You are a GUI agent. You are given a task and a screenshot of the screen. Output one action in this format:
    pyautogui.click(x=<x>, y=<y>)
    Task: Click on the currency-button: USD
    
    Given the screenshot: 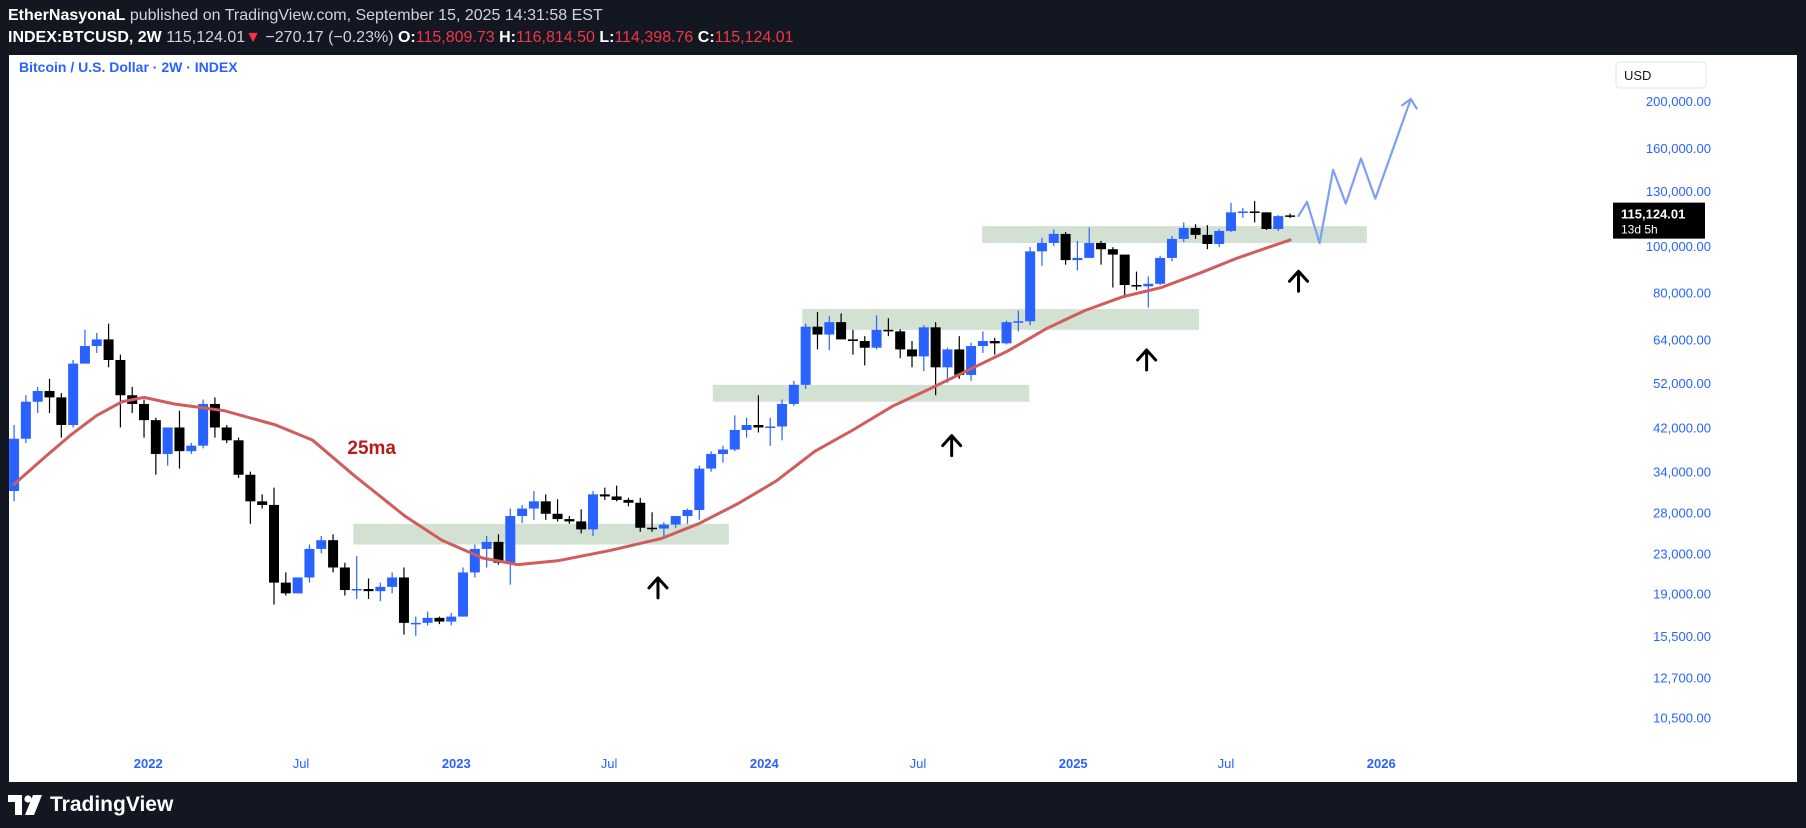 What is the action you would take?
    pyautogui.click(x=1661, y=75)
    